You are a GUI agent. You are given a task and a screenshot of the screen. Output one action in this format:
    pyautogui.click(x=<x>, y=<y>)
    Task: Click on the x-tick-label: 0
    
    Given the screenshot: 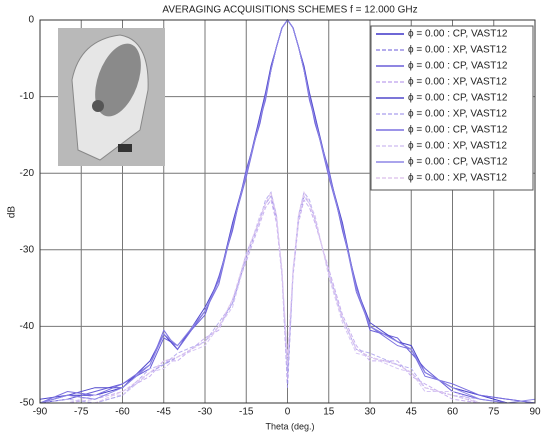 What is the action you would take?
    pyautogui.click(x=288, y=412)
    